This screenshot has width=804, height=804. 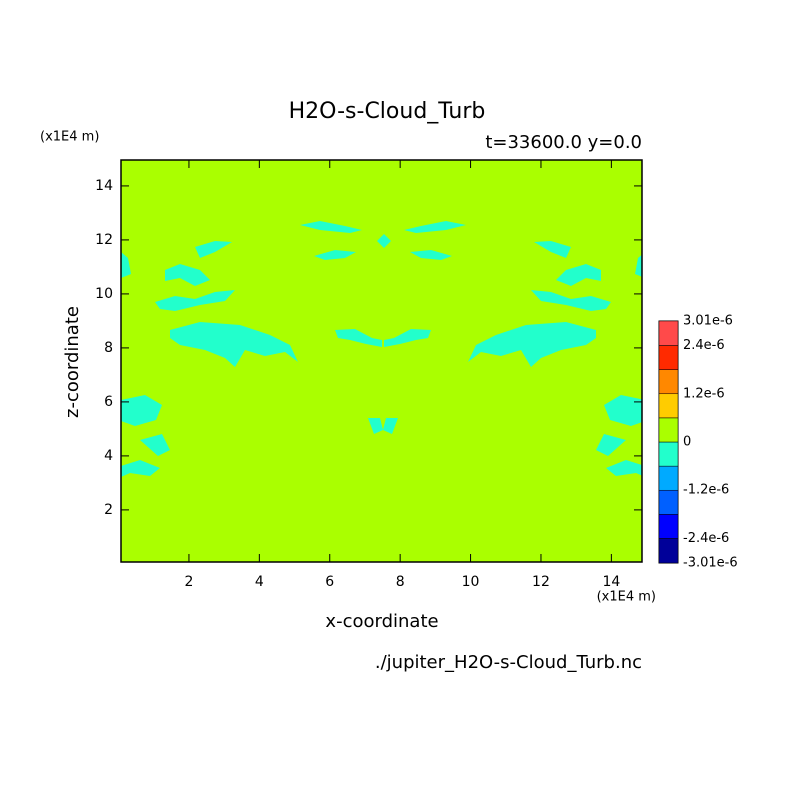 I want to click on source-file: ./jupiter_H2O-s-Cloud_Turb.nc, so click(x=508, y=662).